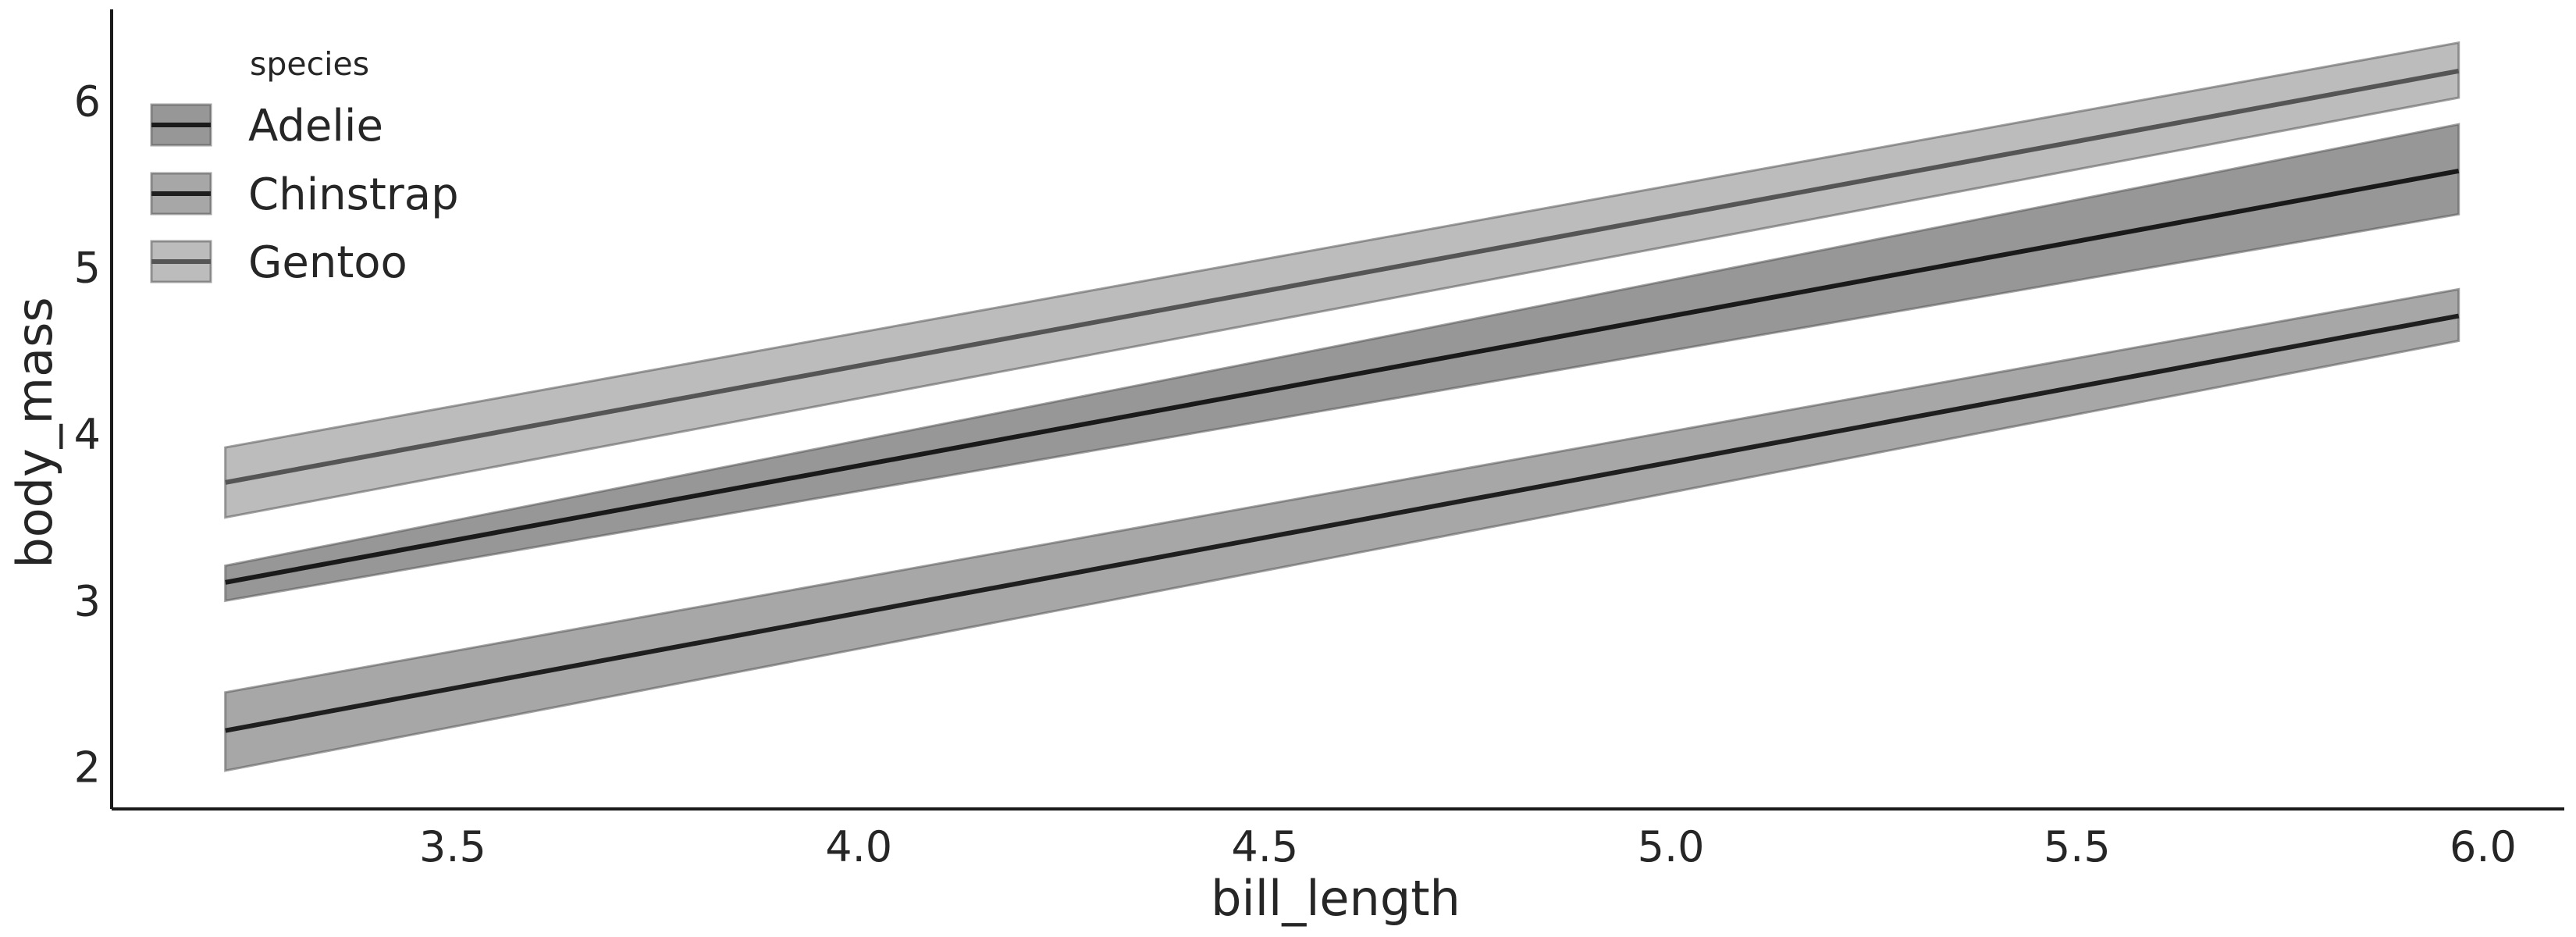 This screenshot has height=937, width=2576. What do you see at coordinates (87, 768) in the screenshot?
I see `y-tick-label: 2` at bounding box center [87, 768].